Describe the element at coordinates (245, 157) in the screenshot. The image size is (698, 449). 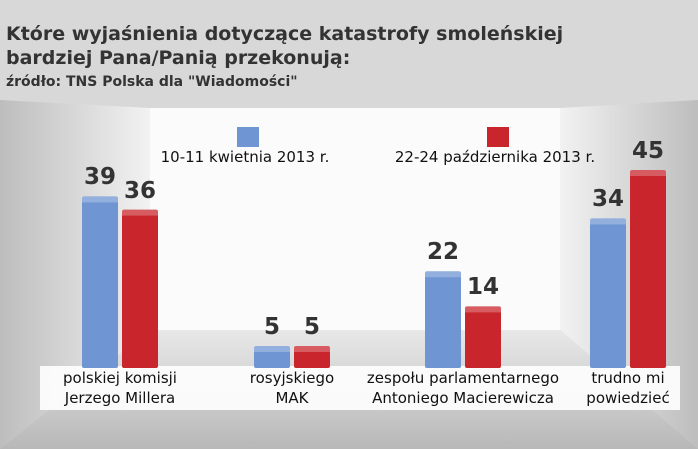
I see `legend-label: 10-11 kwietnia 2013 r.` at that location.